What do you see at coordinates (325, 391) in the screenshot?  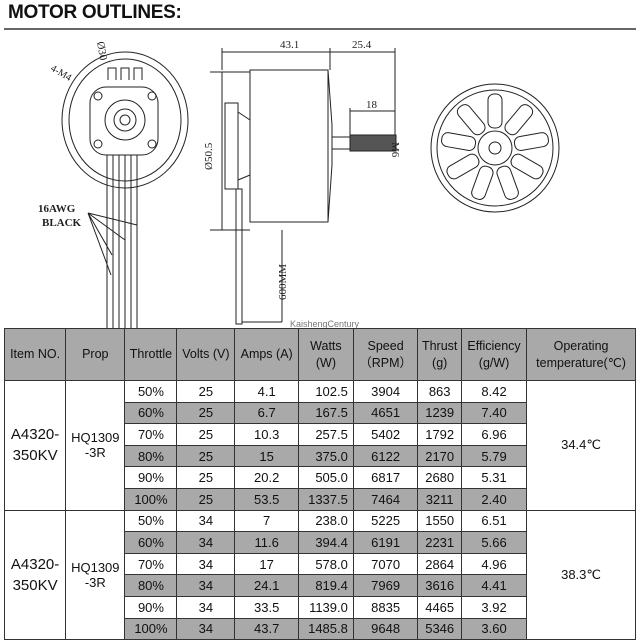 I see `table-cell: 102.5` at bounding box center [325, 391].